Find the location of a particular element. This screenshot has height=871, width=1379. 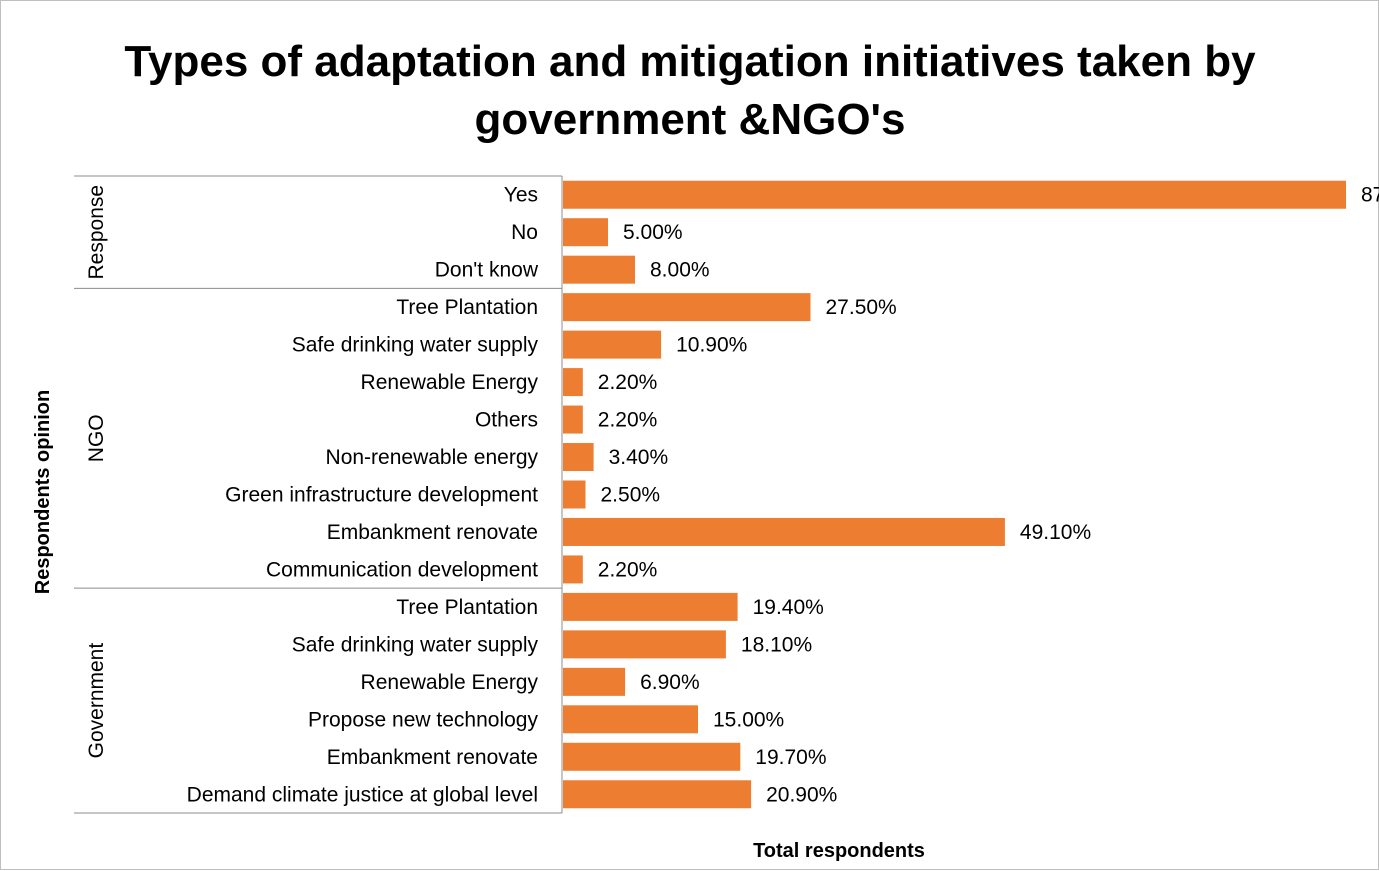

y-axis-title: Respondents opinion is located at coordinates (43, 492).